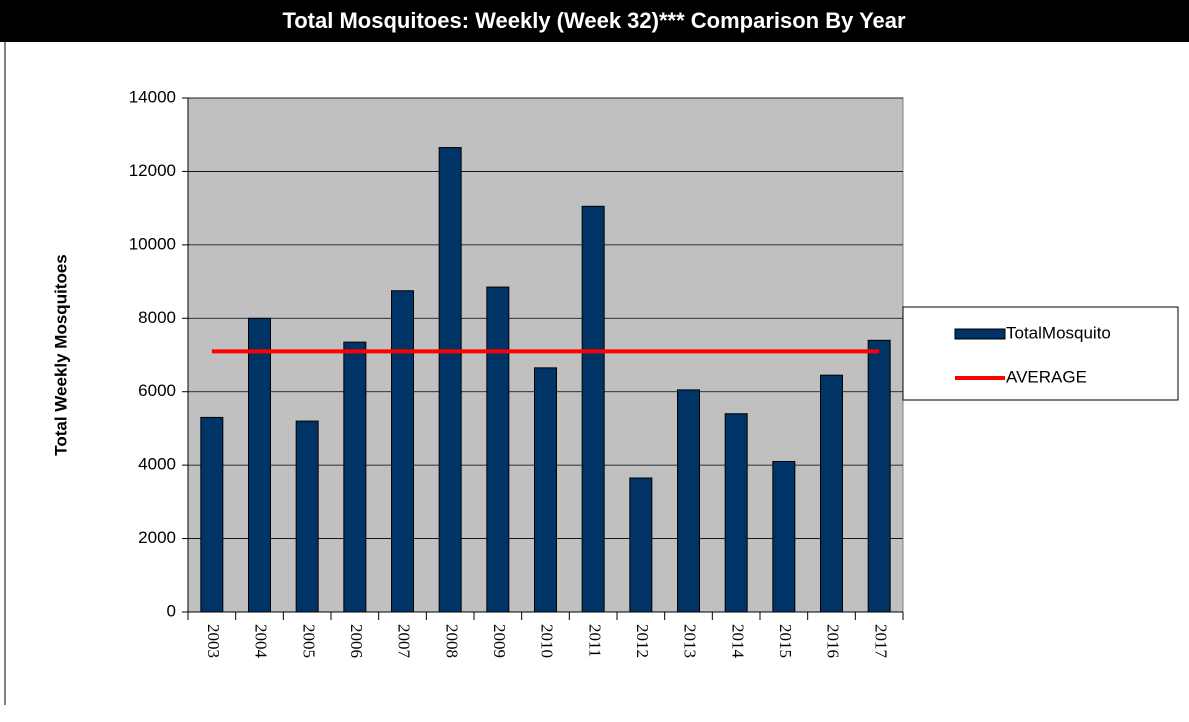  Describe the element at coordinates (404, 641) in the screenshot. I see `x-tick-label: 2007` at that location.